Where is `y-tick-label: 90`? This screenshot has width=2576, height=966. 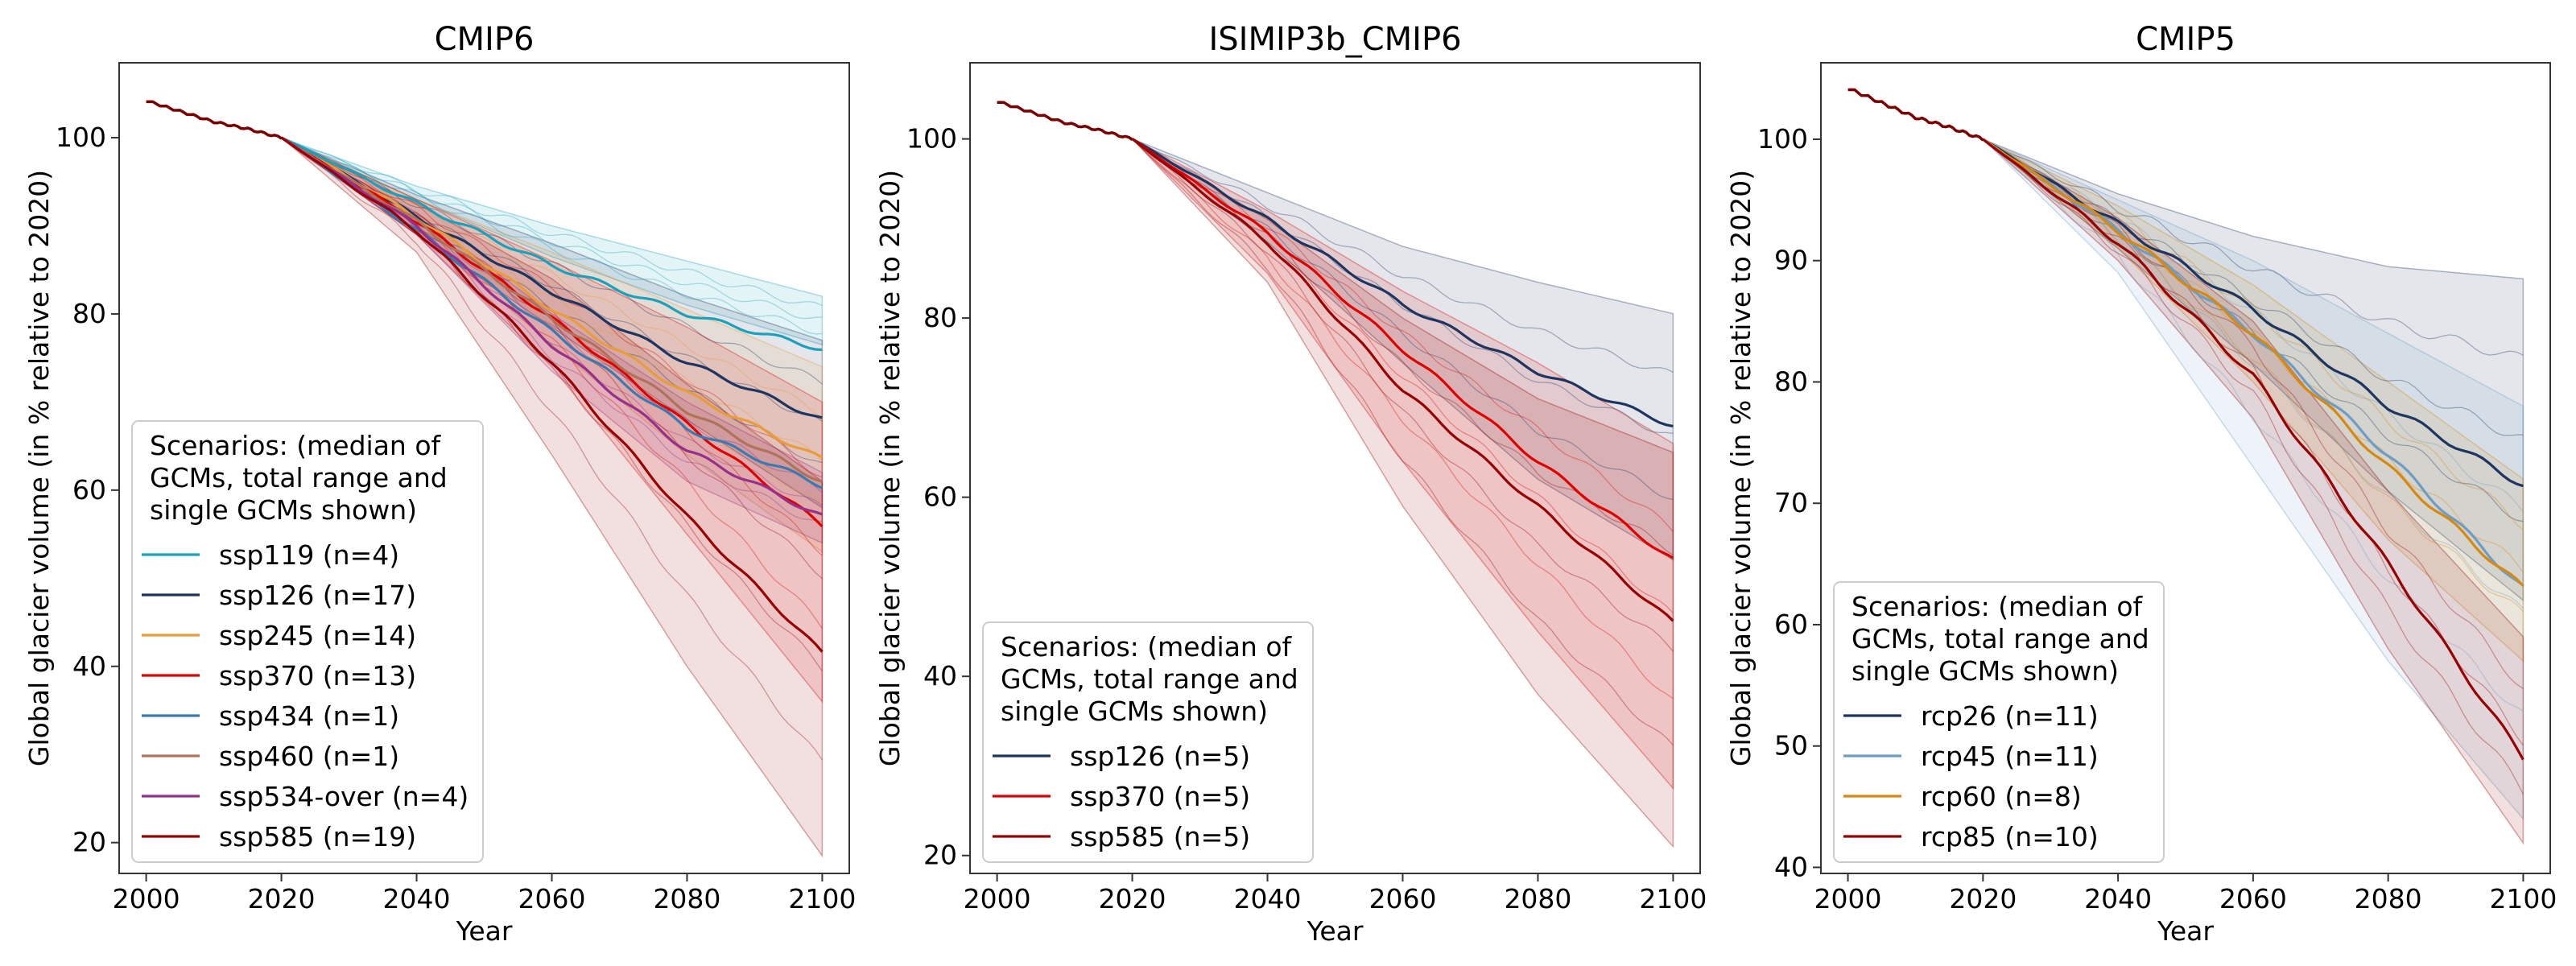
y-tick-label: 90 is located at coordinates (1791, 260).